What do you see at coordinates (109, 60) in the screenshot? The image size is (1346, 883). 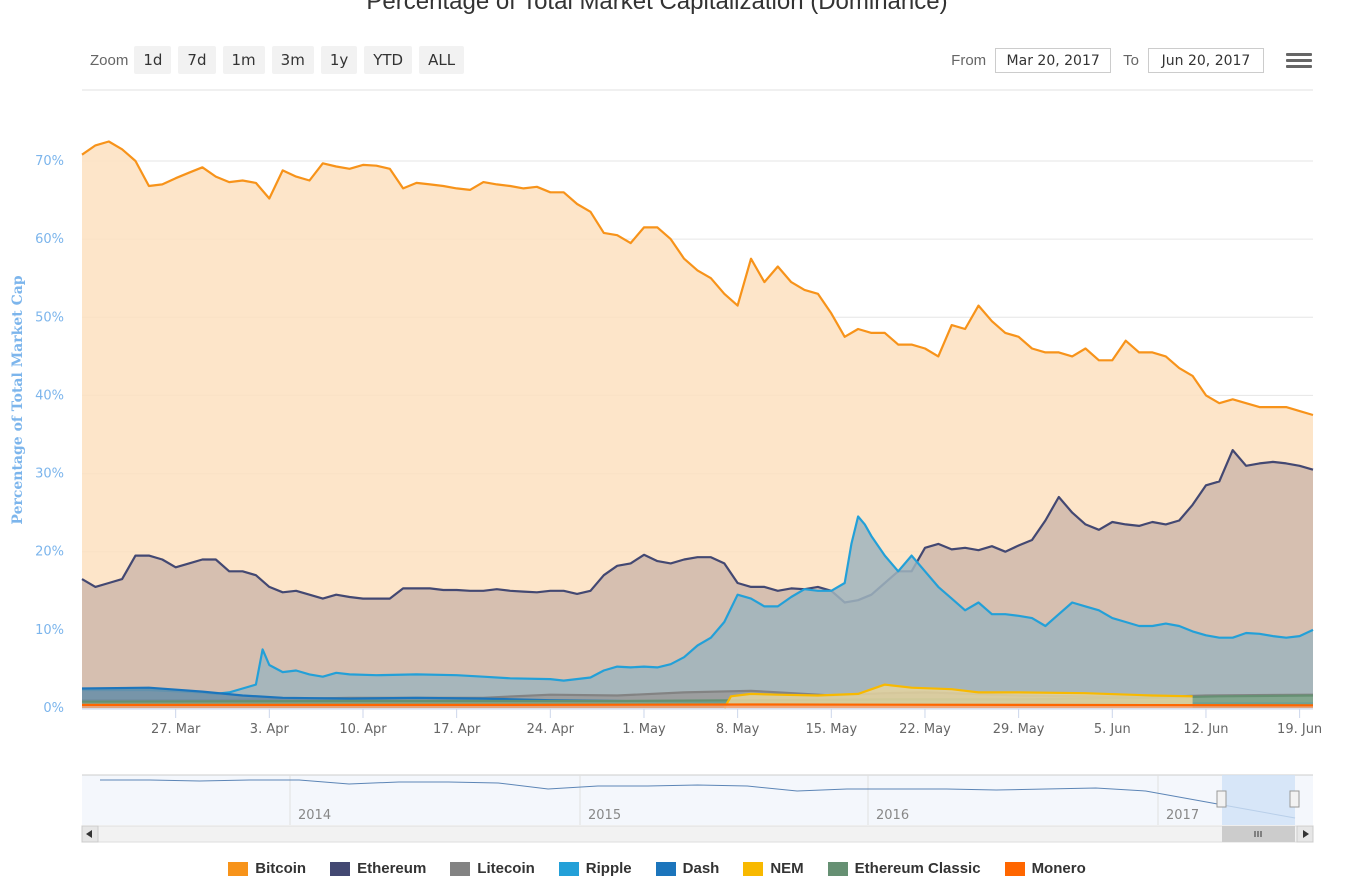 I see `zoom-label: Zoom` at bounding box center [109, 60].